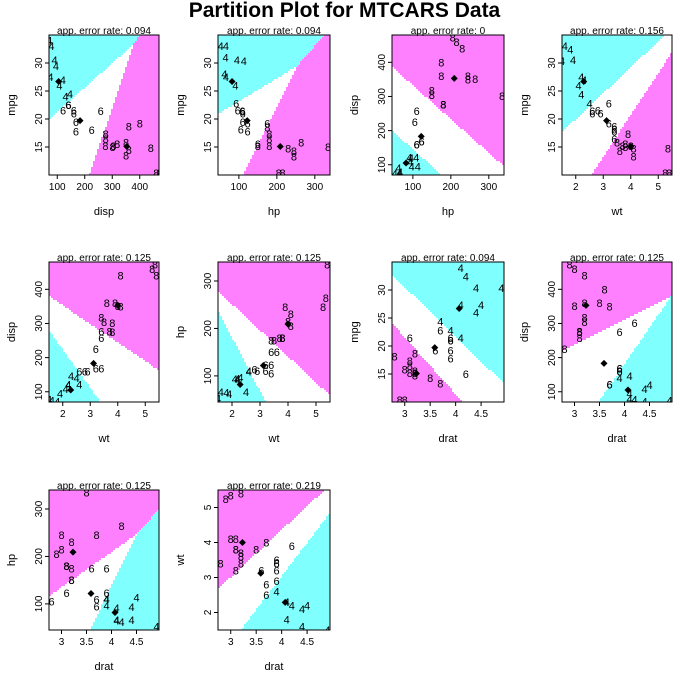 This screenshot has width=689, height=689. What do you see at coordinates (208, 375) in the screenshot?
I see `y-tick-label: 100` at bounding box center [208, 375].